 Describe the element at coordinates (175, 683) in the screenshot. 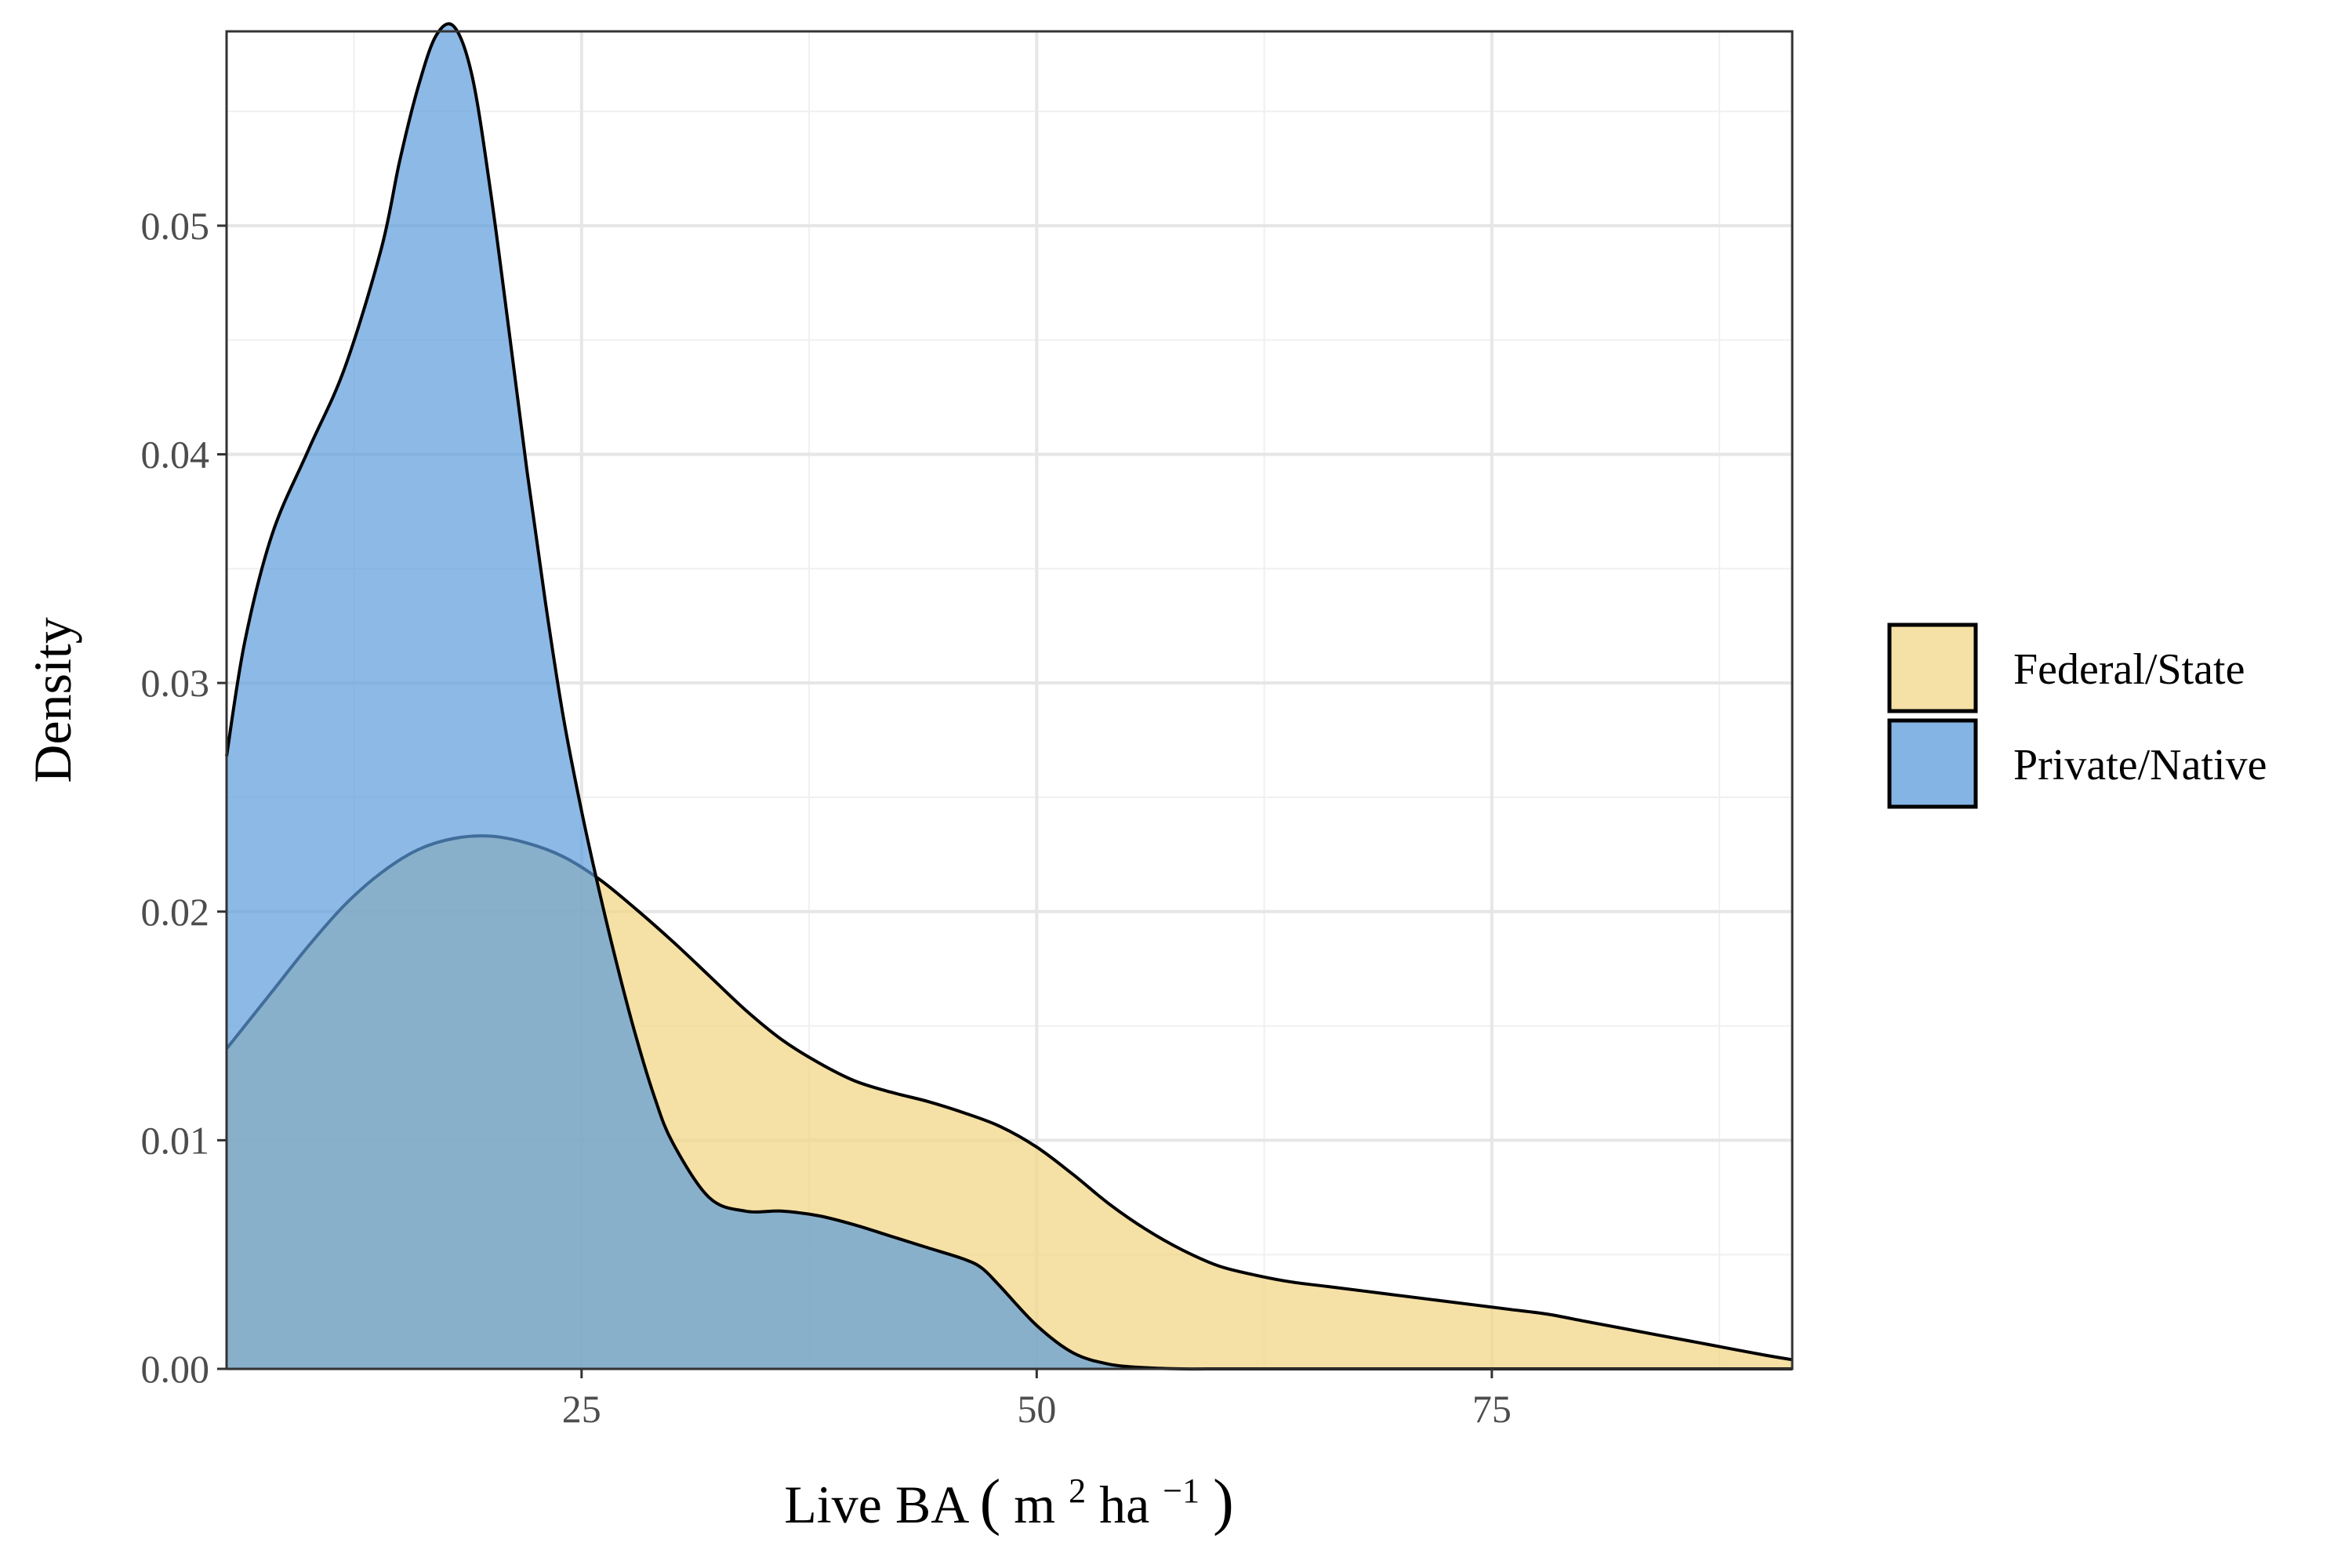

I see `y-tick-label: 0.03` at that location.